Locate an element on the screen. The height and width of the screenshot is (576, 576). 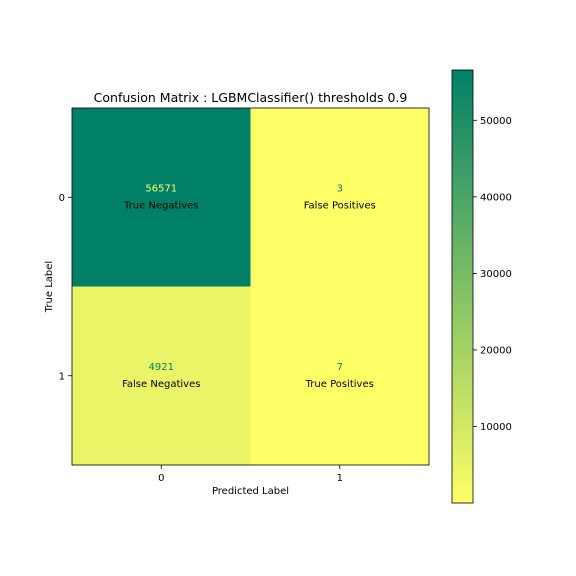
colorbar-tick-label: 30000 is located at coordinates (496, 274).